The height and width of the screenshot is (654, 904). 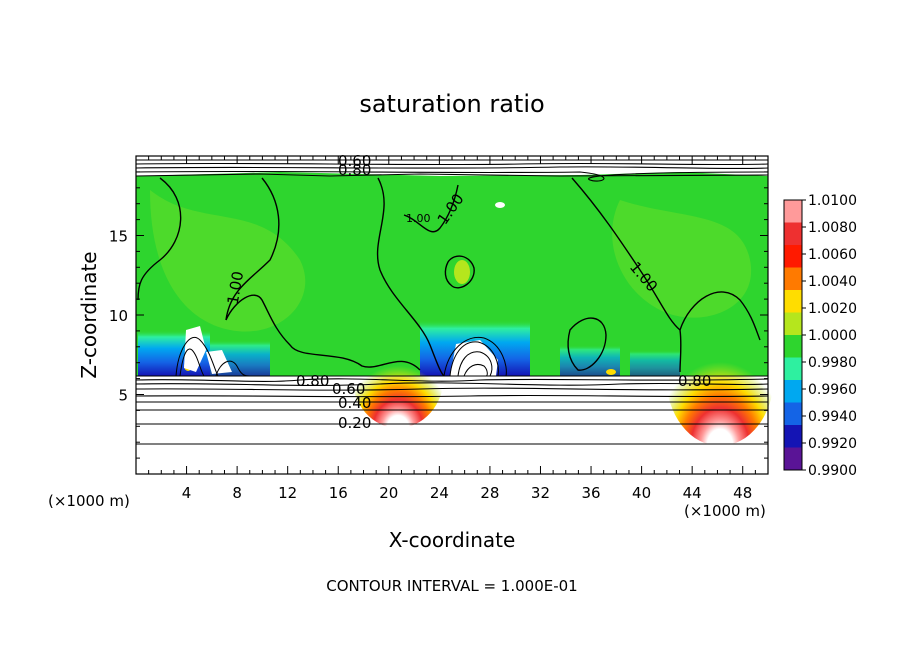 I want to click on contour-interval-note: CONTOUR INTERVAL = 1.000E-01, so click(x=451, y=586).